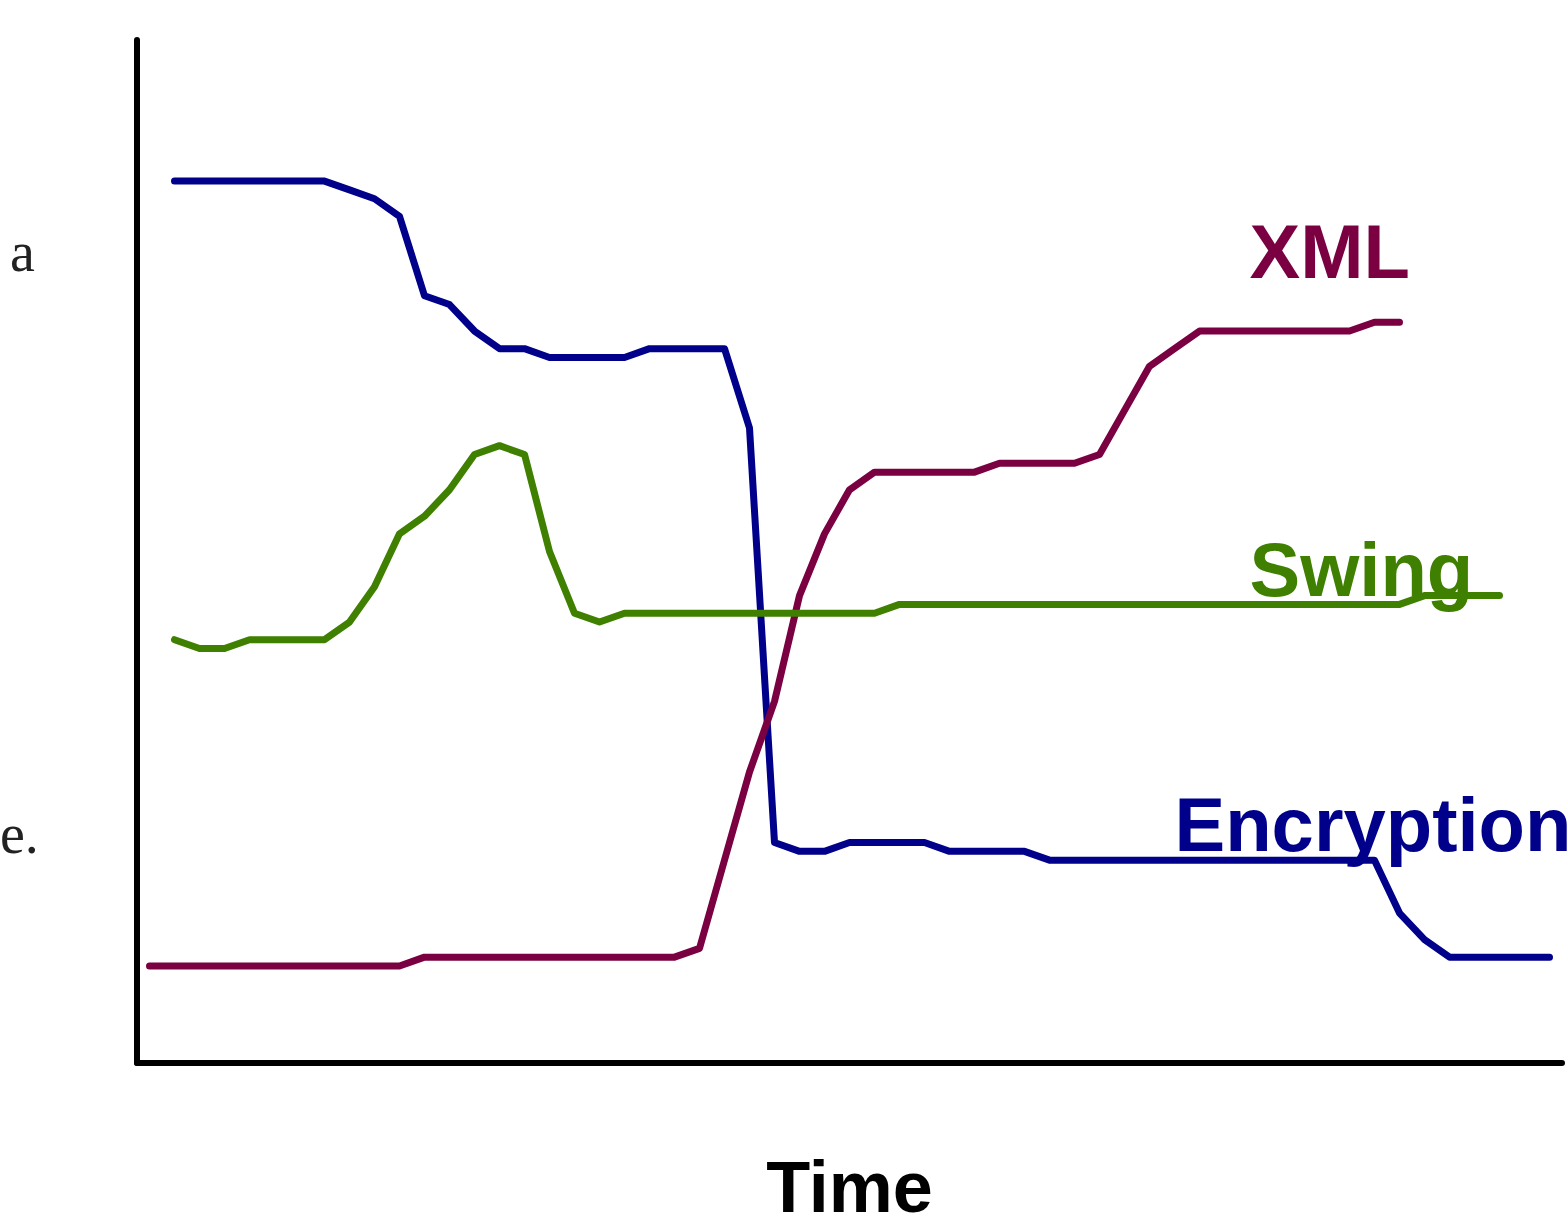 The height and width of the screenshot is (1228, 1567). I want to click on series-label: Swing, so click(1361, 569).